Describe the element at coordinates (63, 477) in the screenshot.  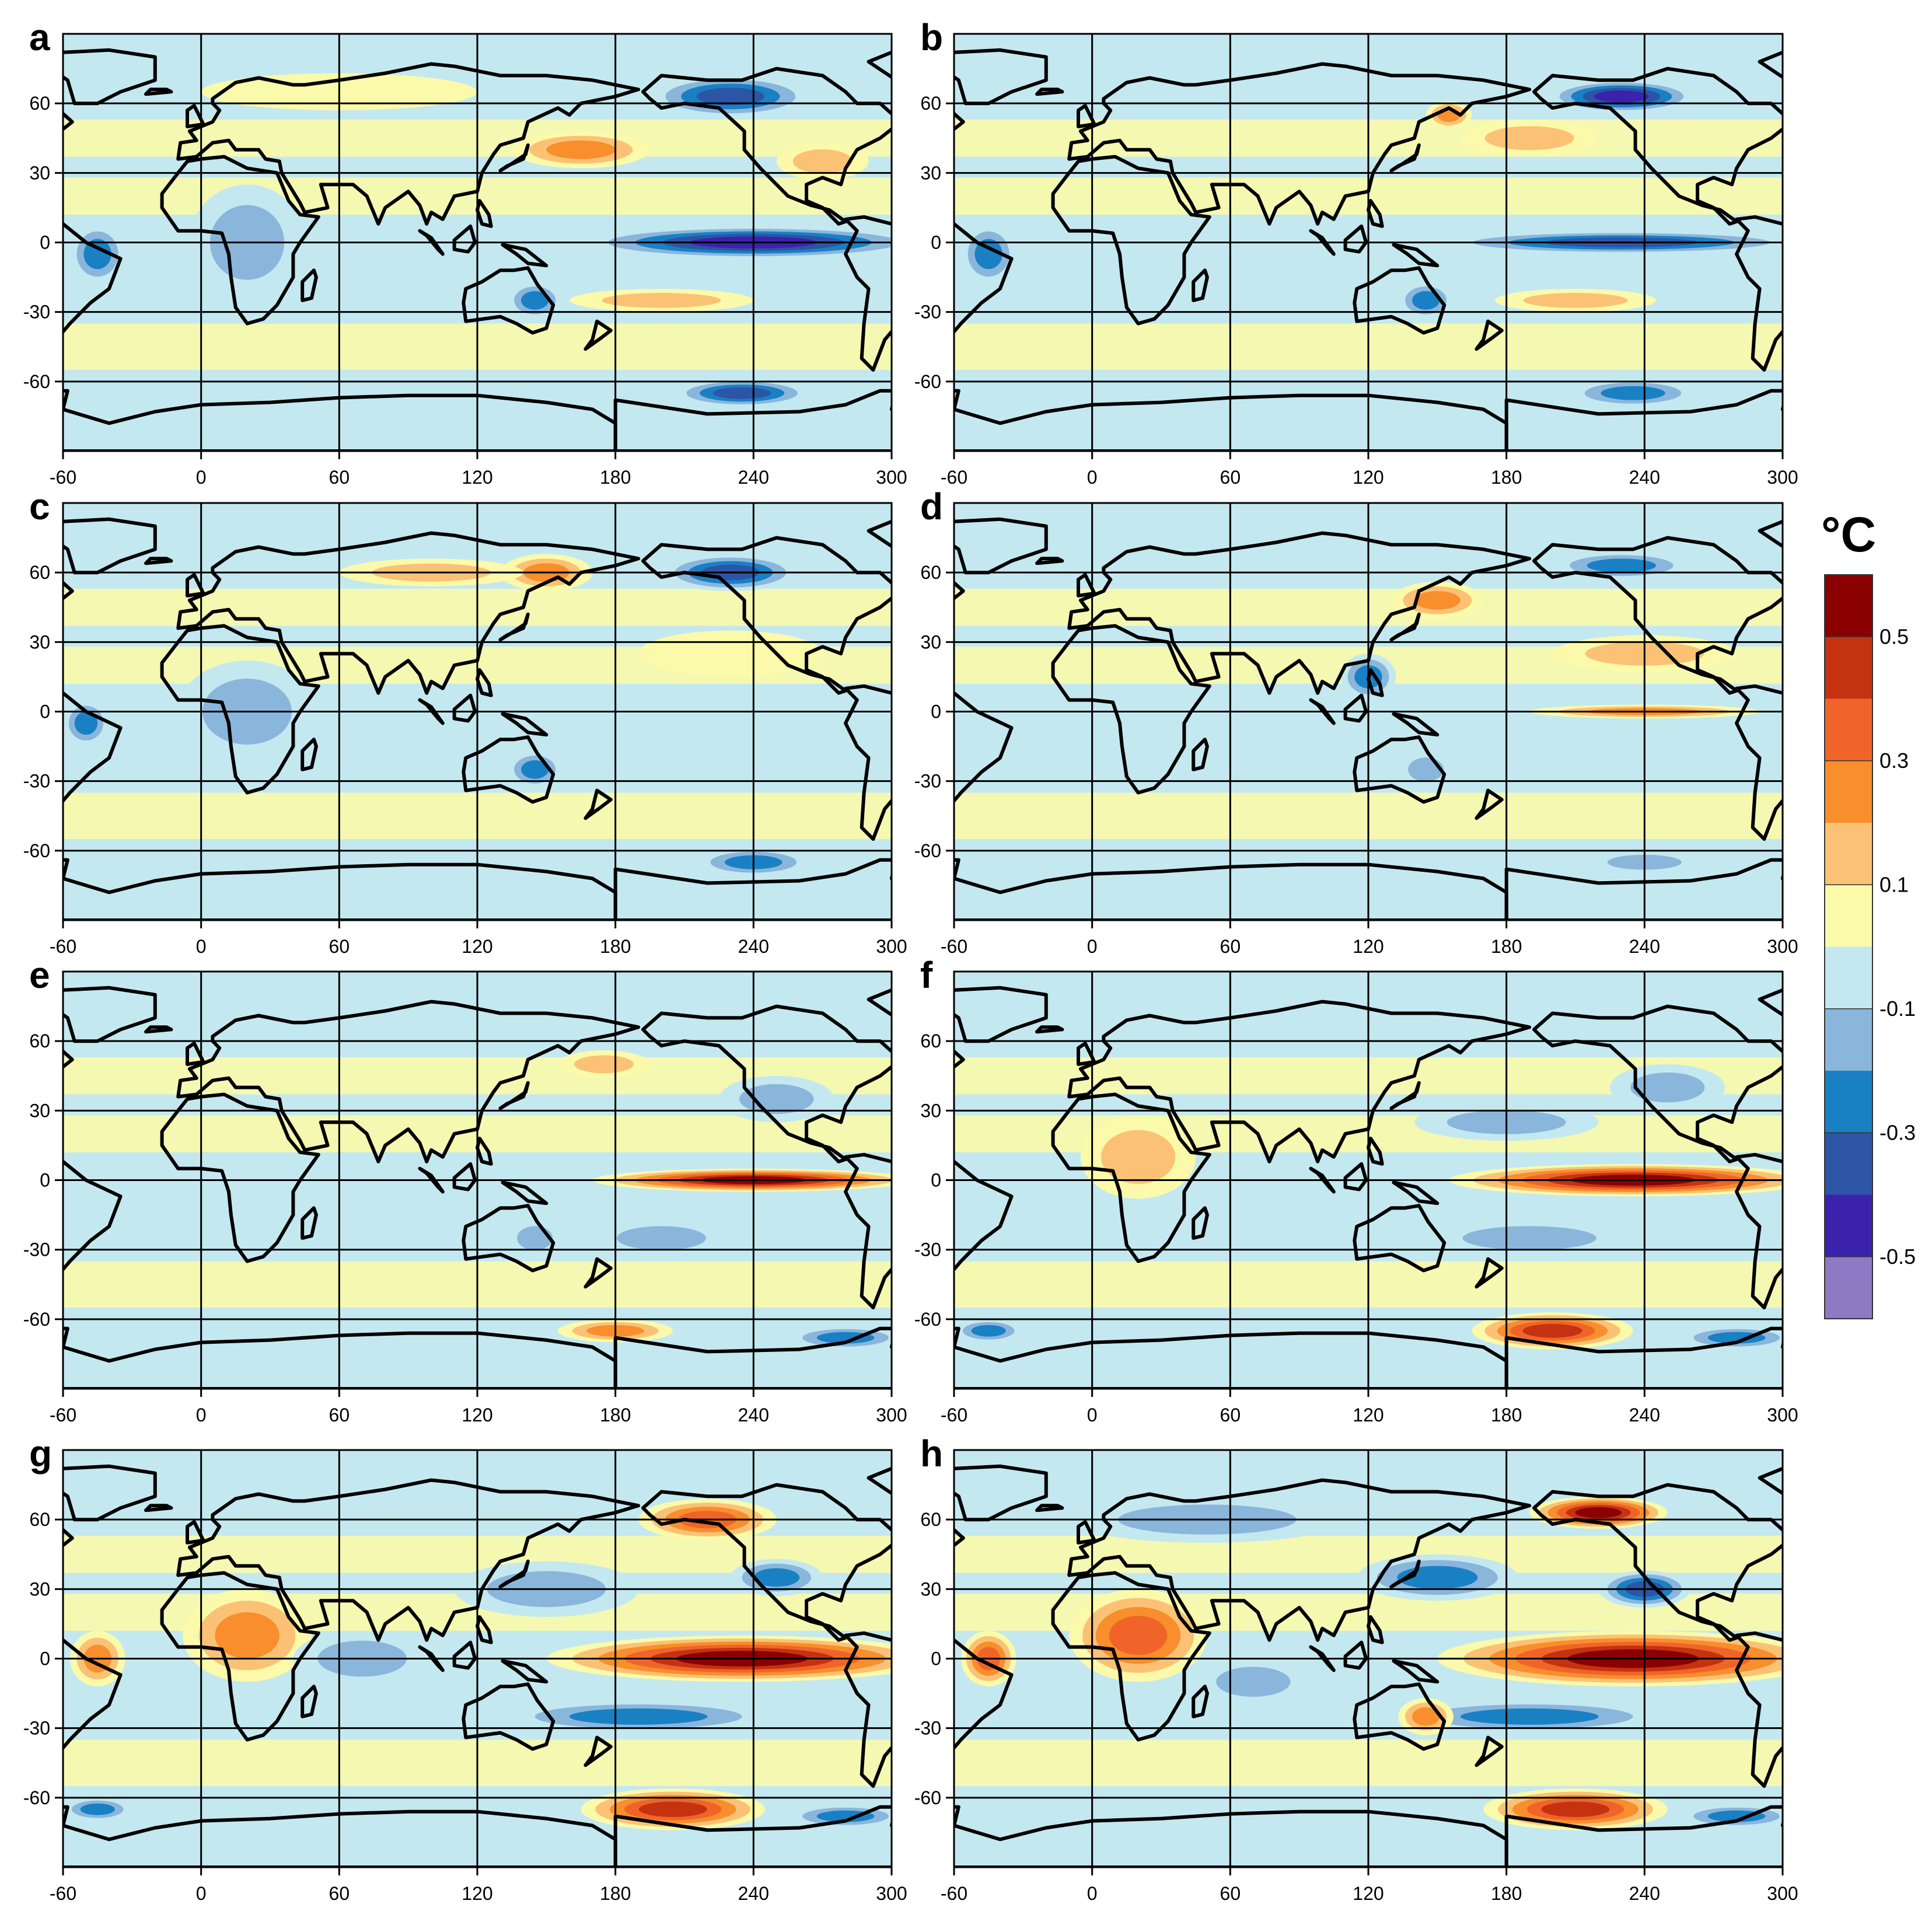
I see `x-tick-label: -60` at that location.